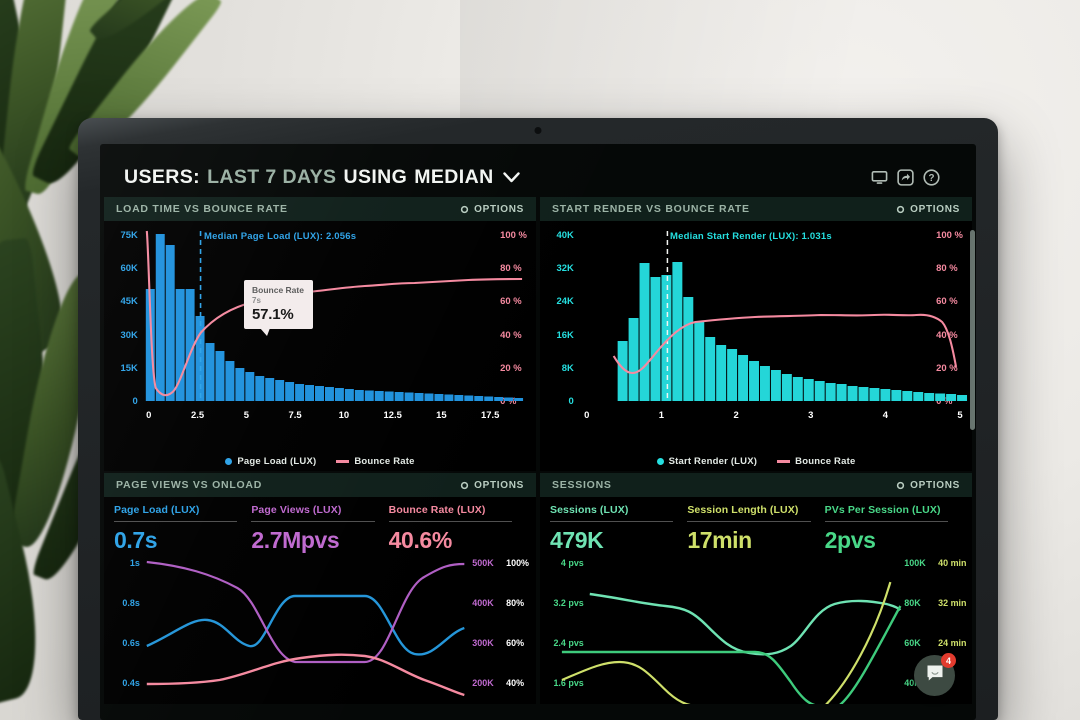  Describe the element at coordinates (577, 540) in the screenshot. I see `metric-value: 479K` at that location.